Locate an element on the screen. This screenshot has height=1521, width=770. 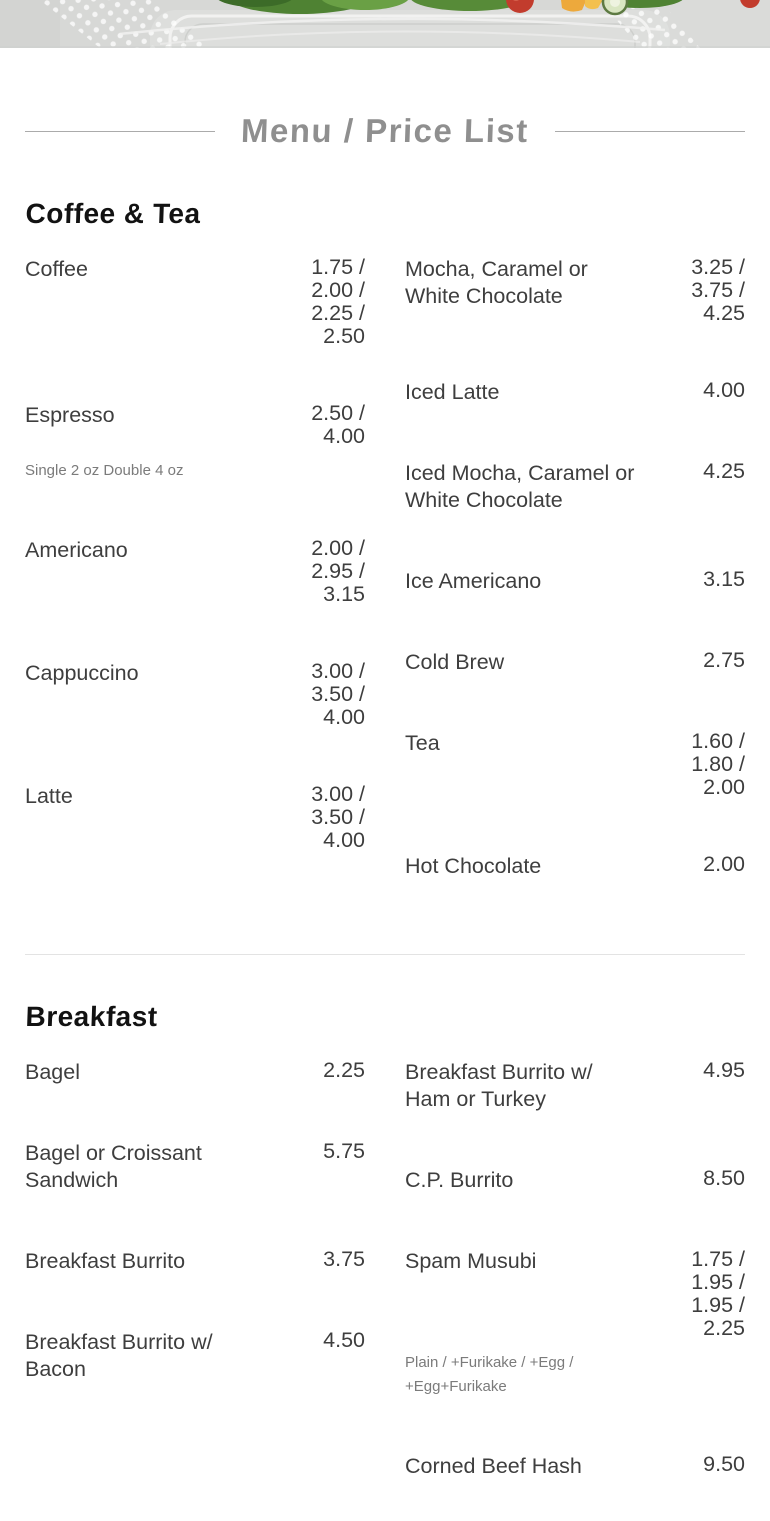
menu-item: Coffee 1.75 / 2.00 / 2.25 / 2.50 is located at coordinates (195, 302).